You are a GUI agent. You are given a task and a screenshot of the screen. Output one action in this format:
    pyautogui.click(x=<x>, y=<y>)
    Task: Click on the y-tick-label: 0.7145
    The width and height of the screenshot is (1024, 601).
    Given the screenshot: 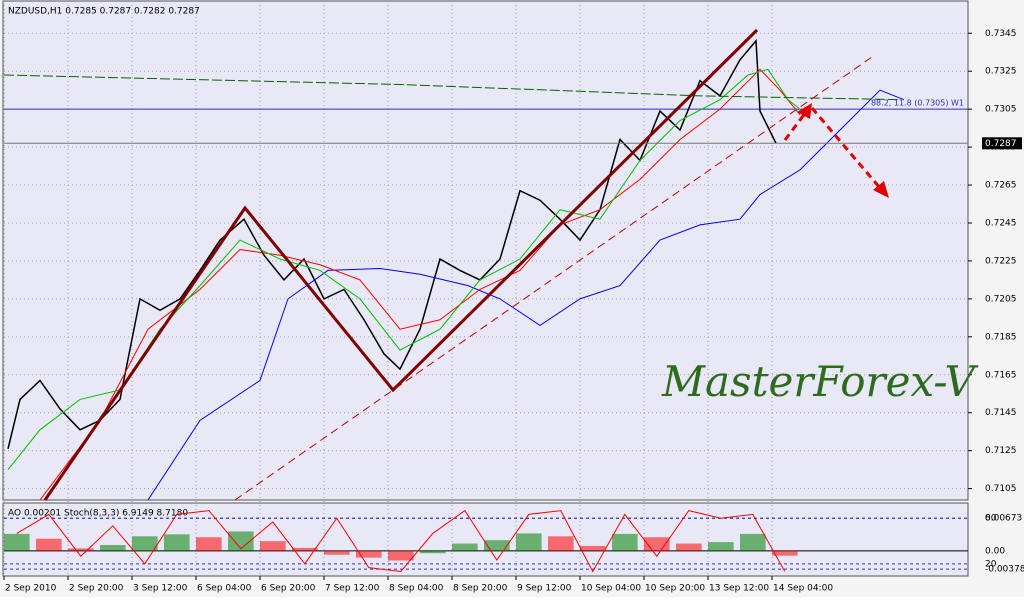 What is the action you would take?
    pyautogui.click(x=1001, y=413)
    